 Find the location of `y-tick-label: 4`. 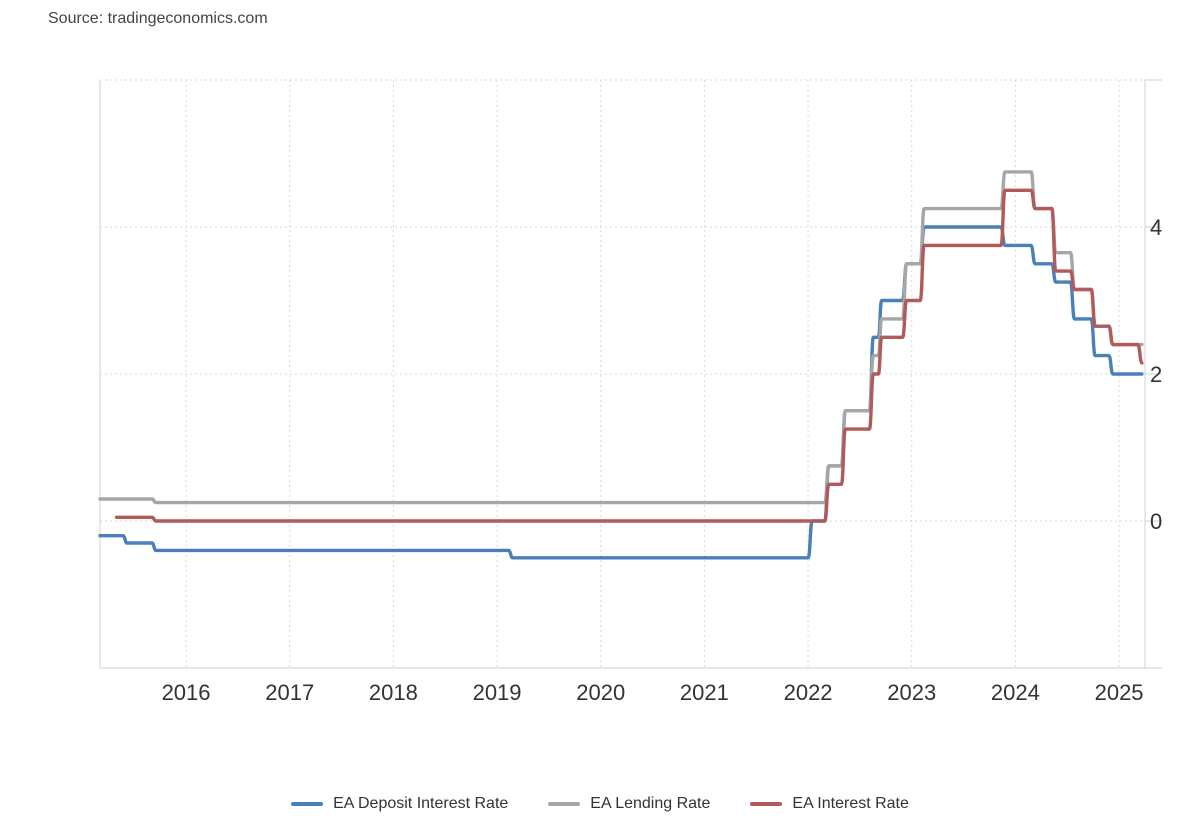

y-tick-label: 4 is located at coordinates (1156, 227).